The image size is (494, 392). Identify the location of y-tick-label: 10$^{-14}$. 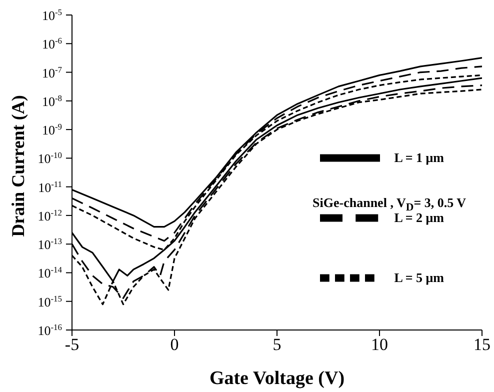
(50, 272).